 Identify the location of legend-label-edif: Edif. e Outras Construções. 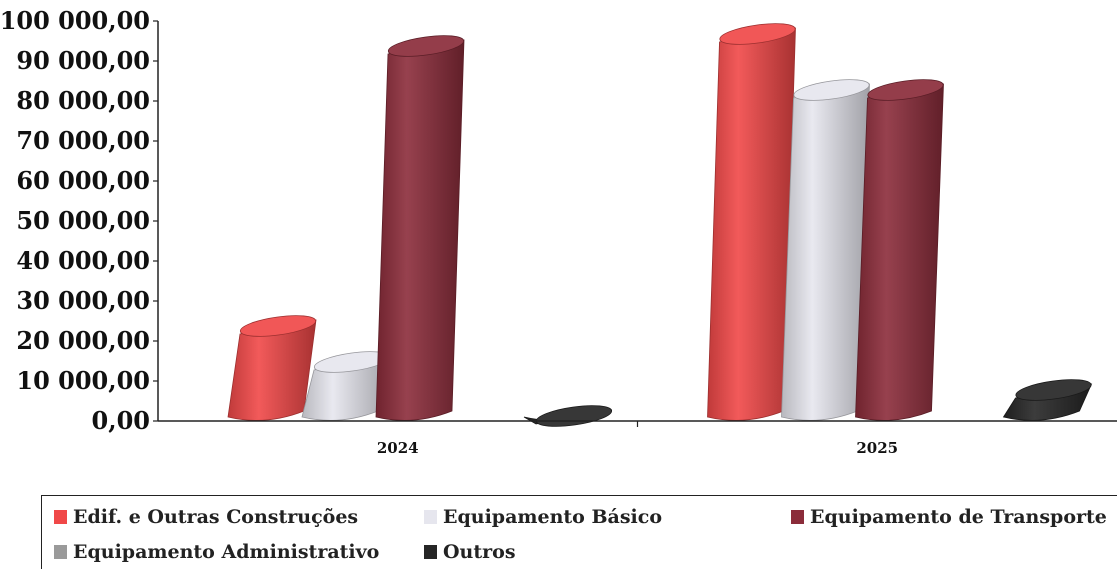
(216, 517).